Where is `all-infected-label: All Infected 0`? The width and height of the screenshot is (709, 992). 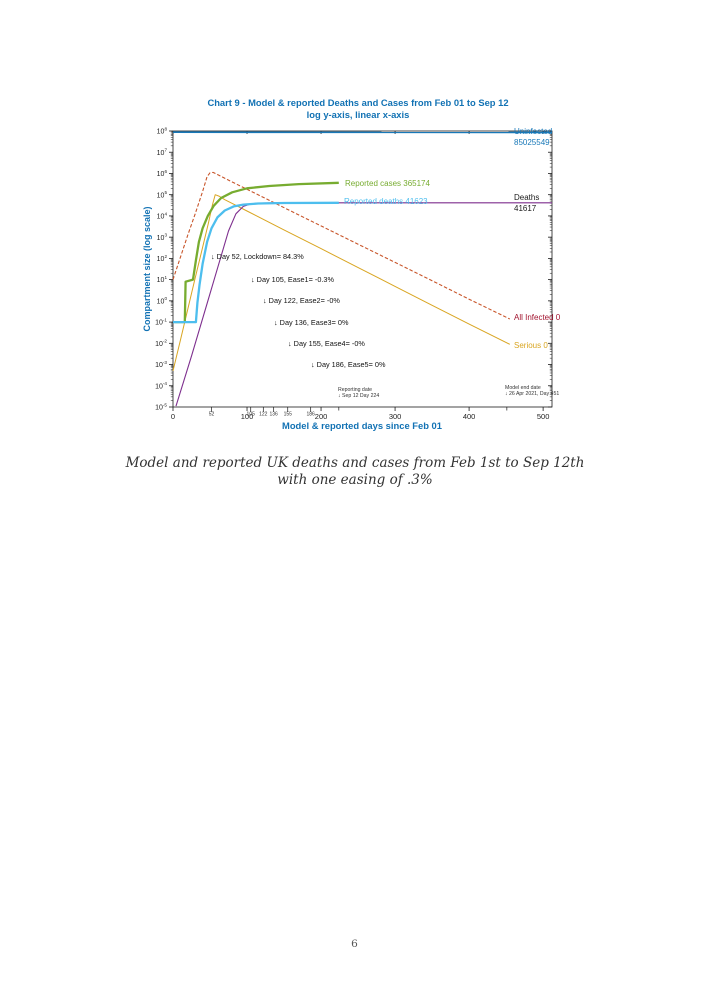 all-infected-label: All Infected 0 is located at coordinates (537, 317).